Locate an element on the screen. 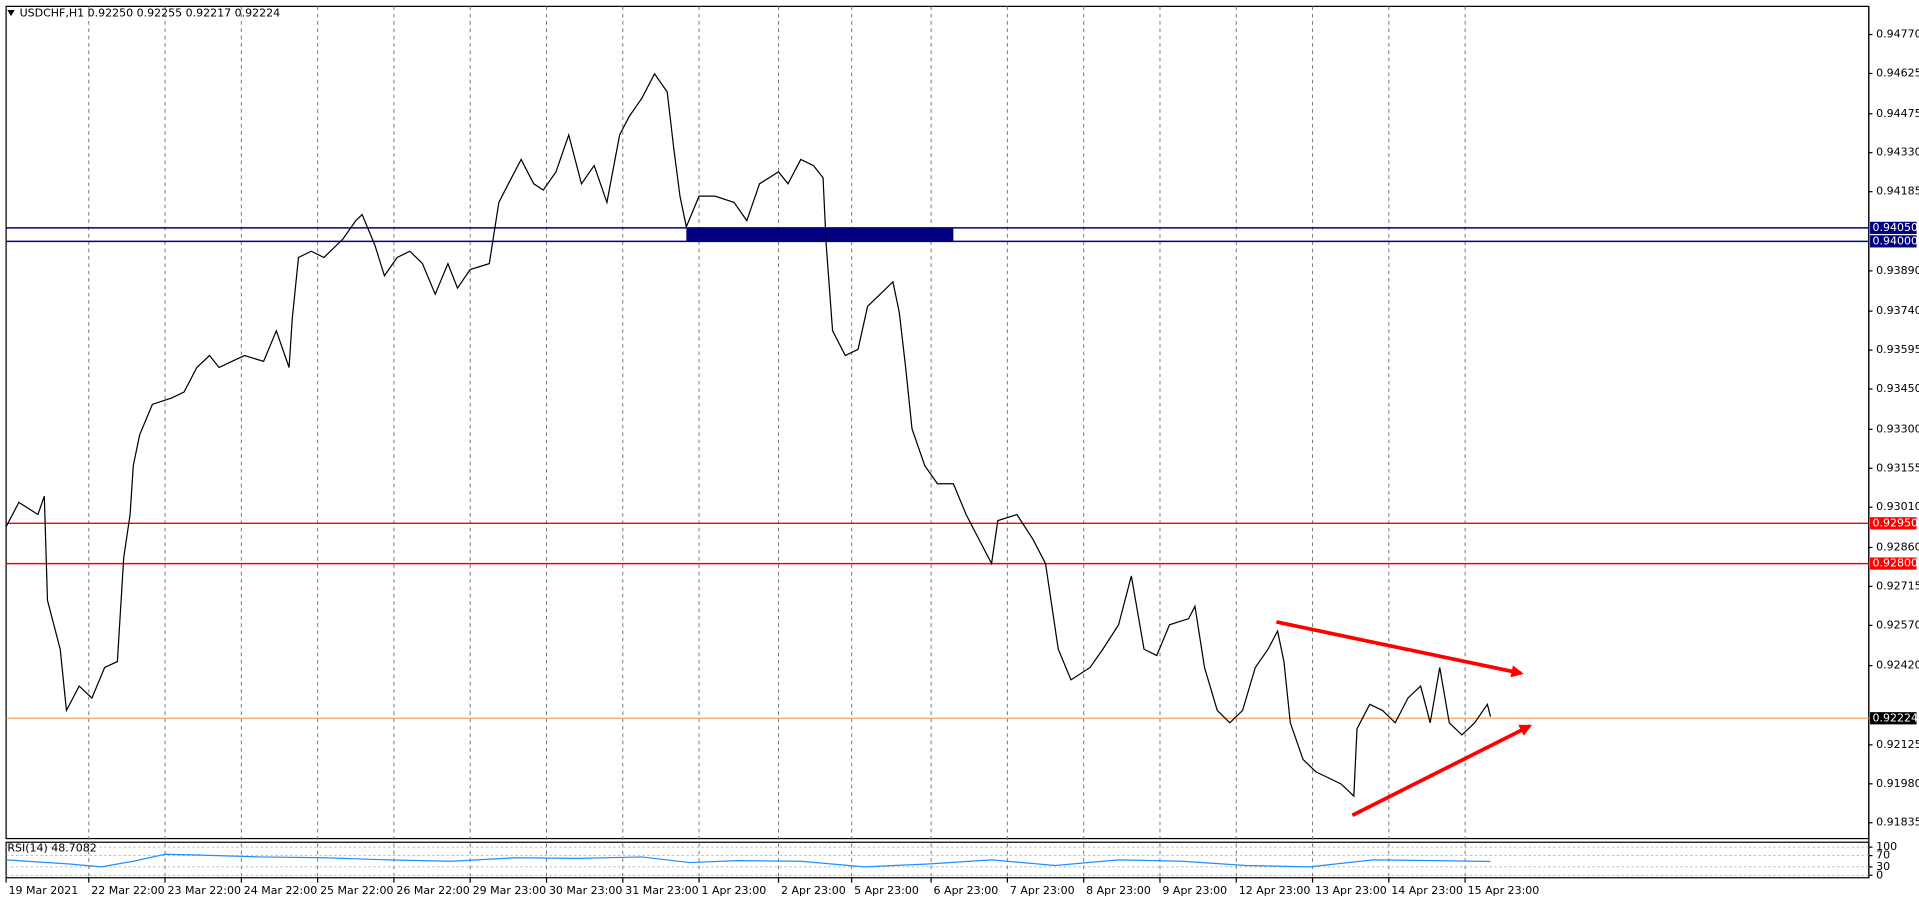 The height and width of the screenshot is (900, 1919). level-label: 0.92950 is located at coordinates (1895, 522).